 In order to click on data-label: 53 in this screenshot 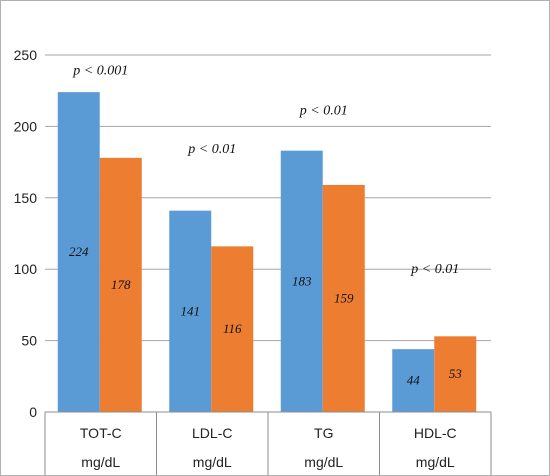, I will do `click(456, 373)`.